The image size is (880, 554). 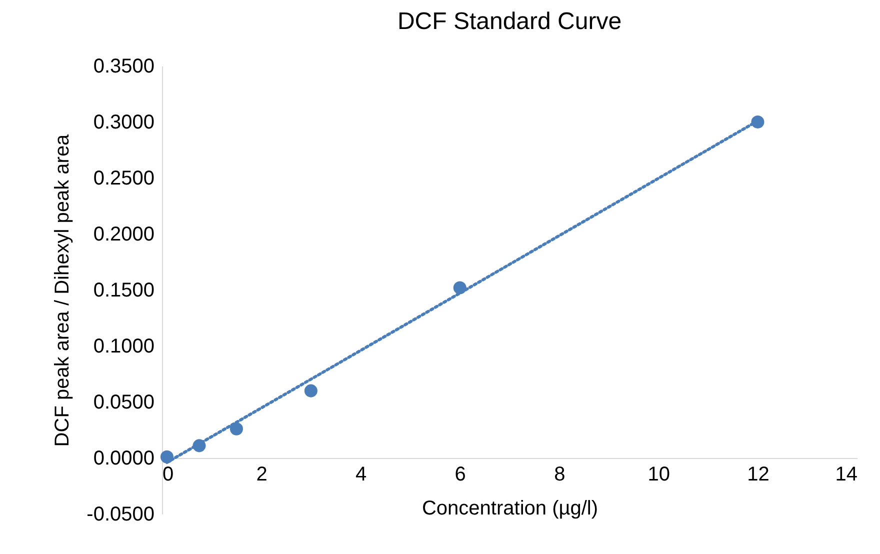 What do you see at coordinates (123, 67) in the screenshot?
I see `y-tick-label: 0.3500` at bounding box center [123, 67].